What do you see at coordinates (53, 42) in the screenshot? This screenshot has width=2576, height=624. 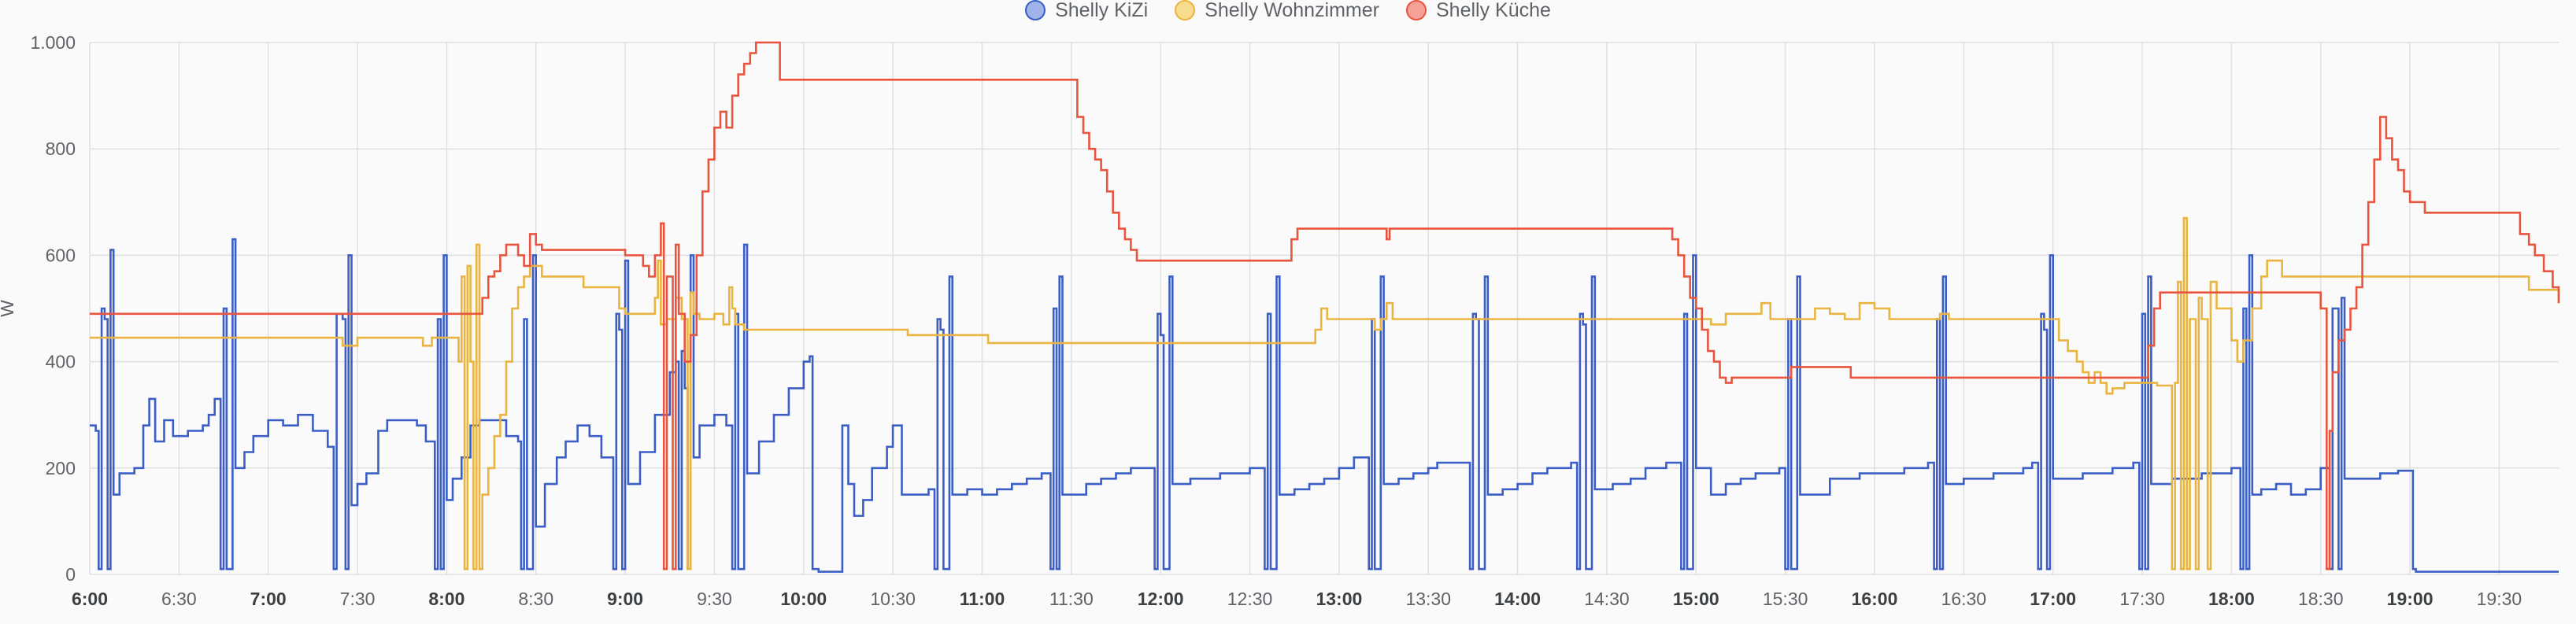 I see `y-tick-label: 1.000` at bounding box center [53, 42].